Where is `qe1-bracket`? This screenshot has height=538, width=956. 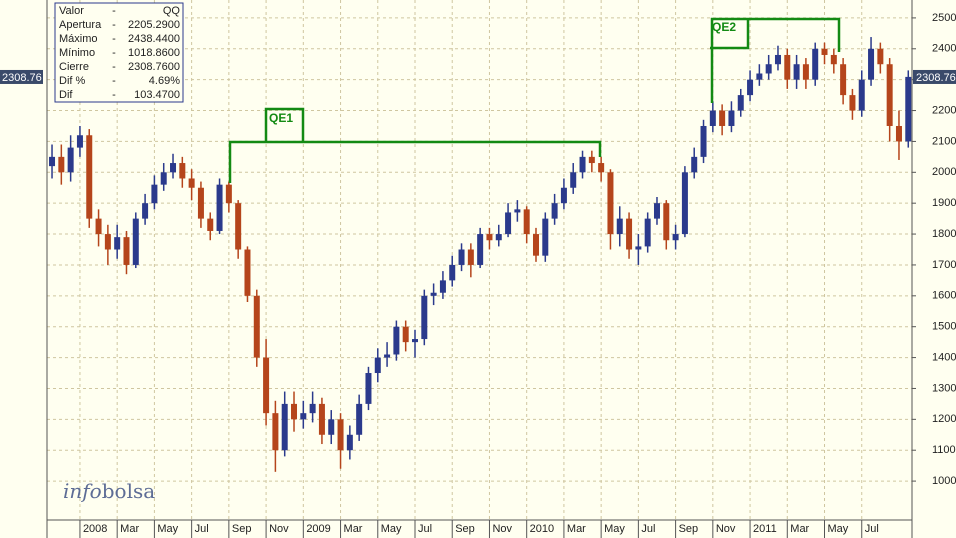 qe1-bracket is located at coordinates (415, 145).